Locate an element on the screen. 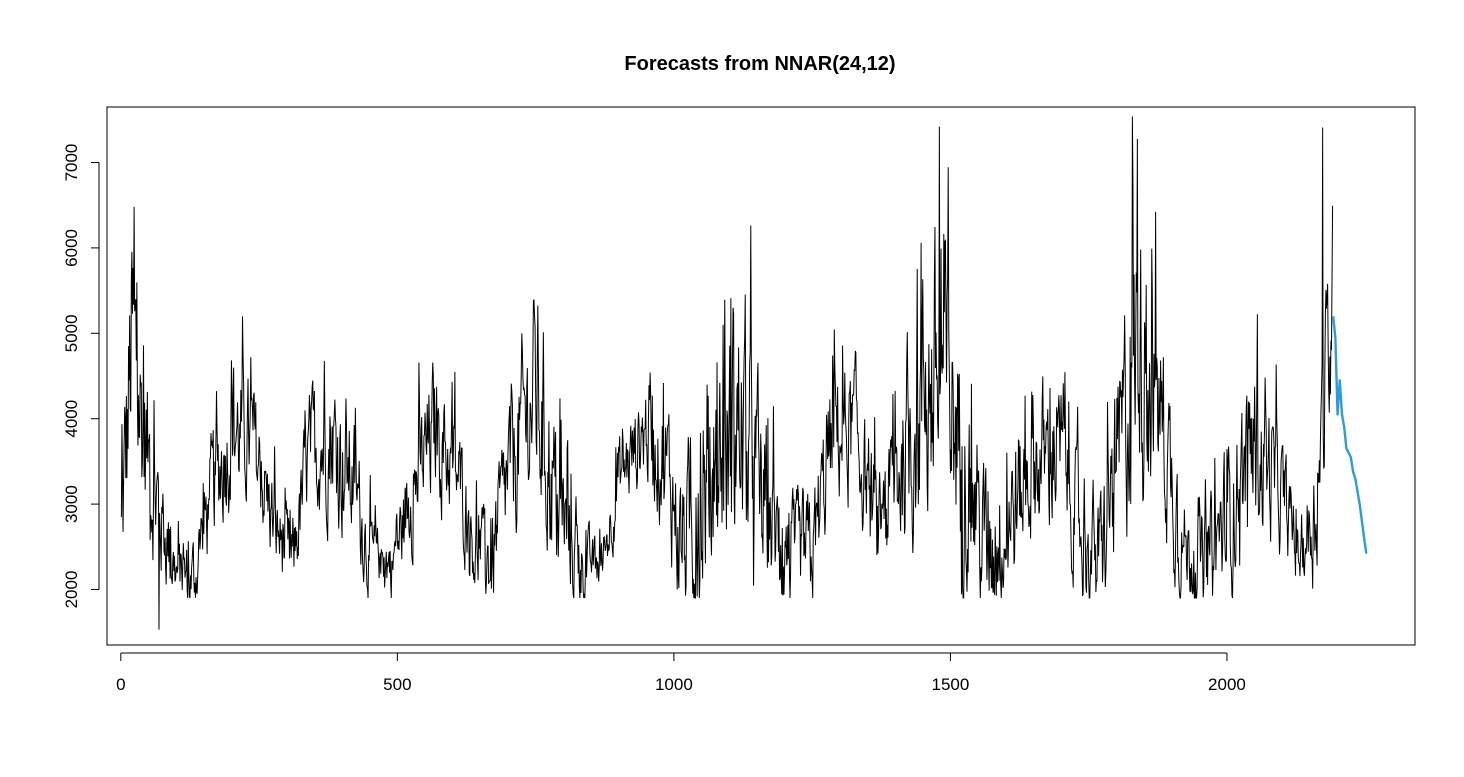  x-tick-label: 0 is located at coordinates (120, 684).